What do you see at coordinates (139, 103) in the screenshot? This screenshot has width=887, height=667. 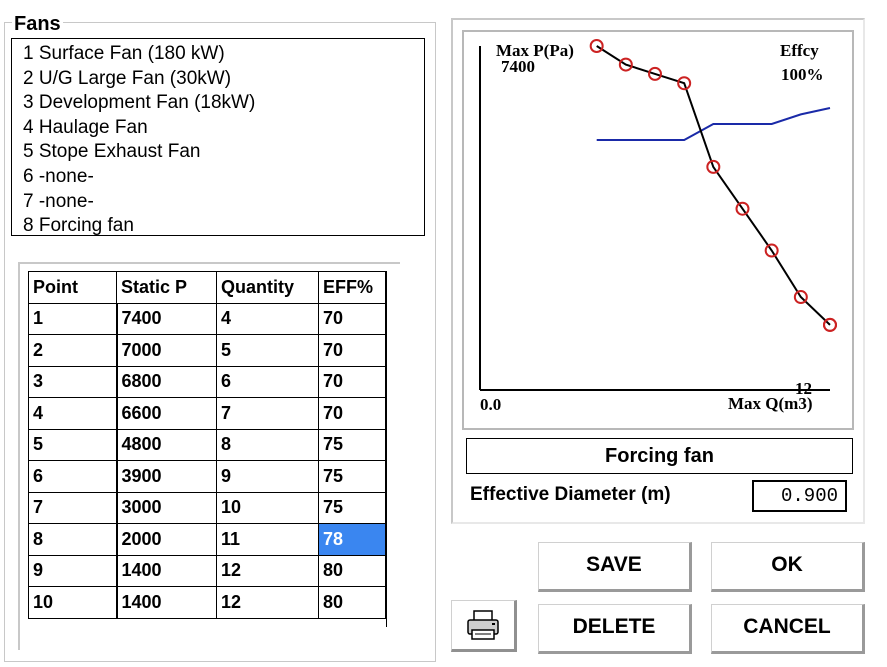 I see `fan-list-item: 3 Development Fan (18kW)` at bounding box center [139, 103].